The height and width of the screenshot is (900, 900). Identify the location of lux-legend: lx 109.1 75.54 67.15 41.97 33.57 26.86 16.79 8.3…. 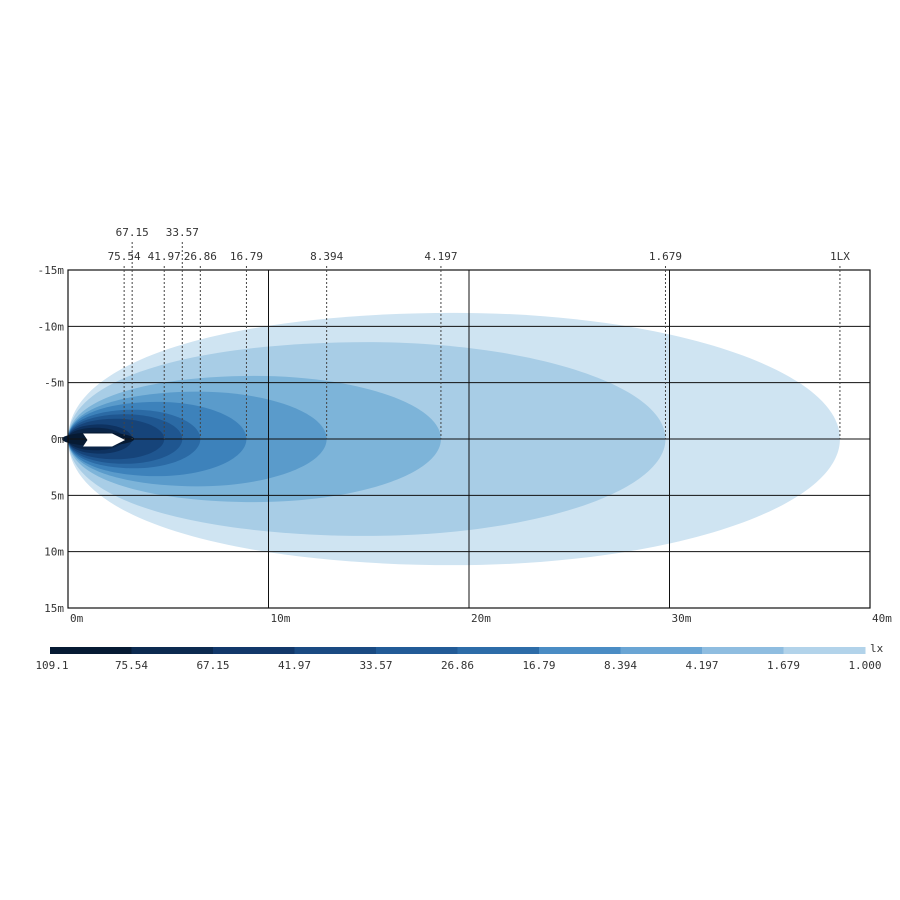
(459, 657).